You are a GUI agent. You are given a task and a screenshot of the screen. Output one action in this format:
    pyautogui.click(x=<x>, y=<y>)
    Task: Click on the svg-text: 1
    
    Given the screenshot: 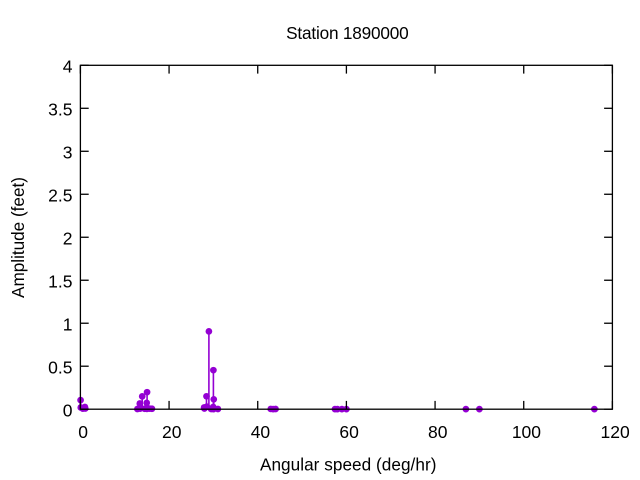 What is the action you would take?
    pyautogui.click(x=68, y=325)
    